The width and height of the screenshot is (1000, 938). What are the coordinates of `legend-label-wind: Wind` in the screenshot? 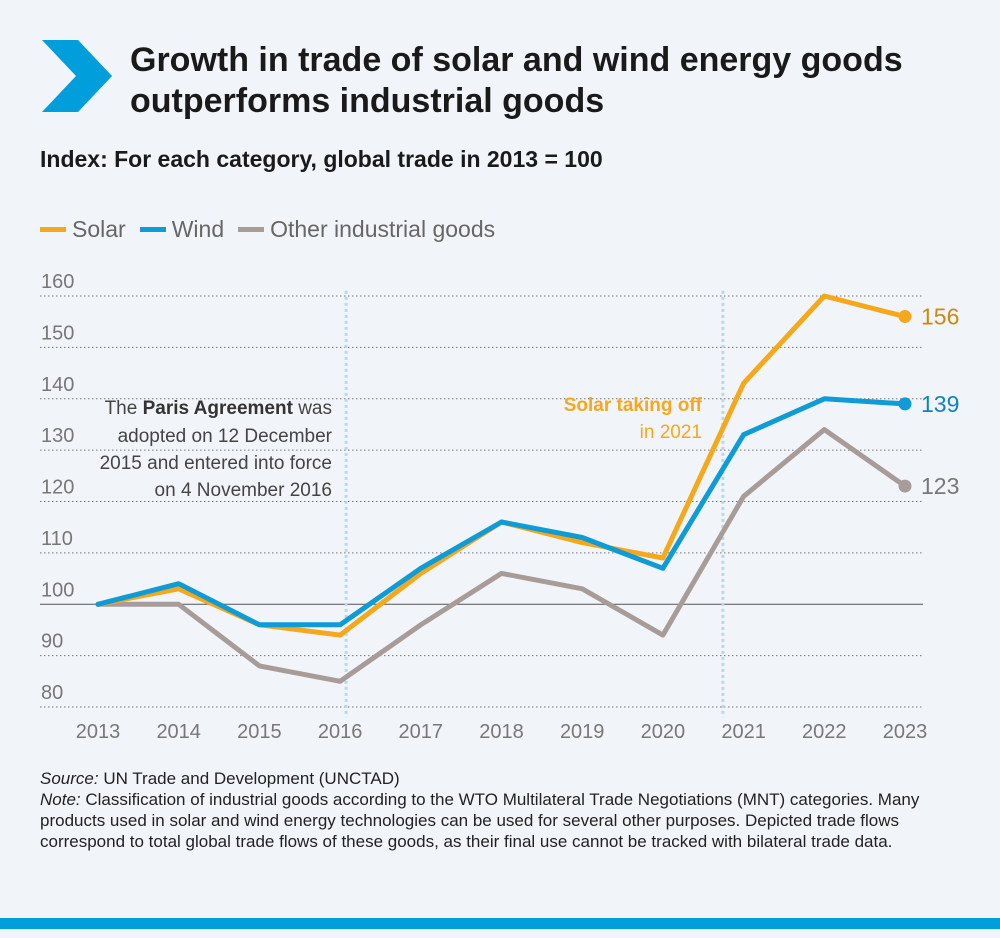 It's located at (198, 228).